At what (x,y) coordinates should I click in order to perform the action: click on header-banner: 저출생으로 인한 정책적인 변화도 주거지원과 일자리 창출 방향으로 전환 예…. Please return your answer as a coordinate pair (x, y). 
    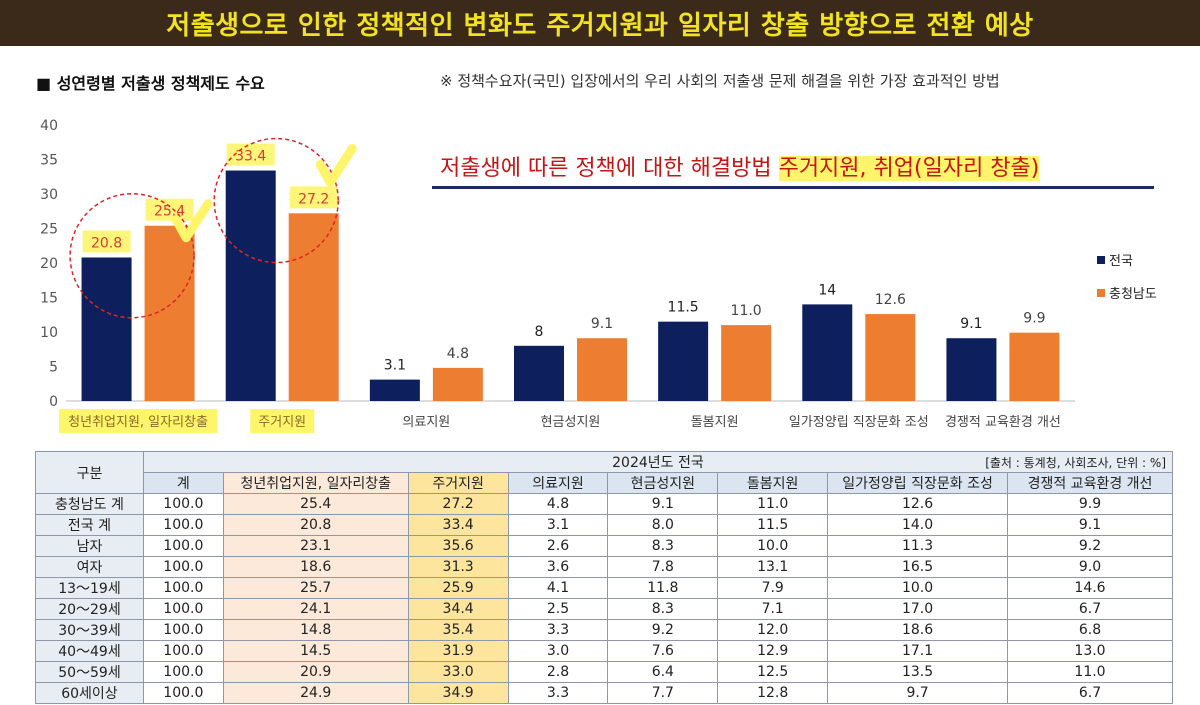
    Looking at the image, I should click on (600, 23).